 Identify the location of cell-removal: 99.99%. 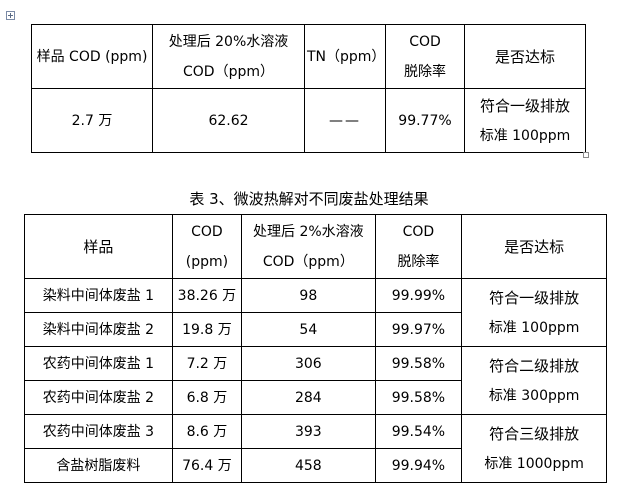
(418, 295).